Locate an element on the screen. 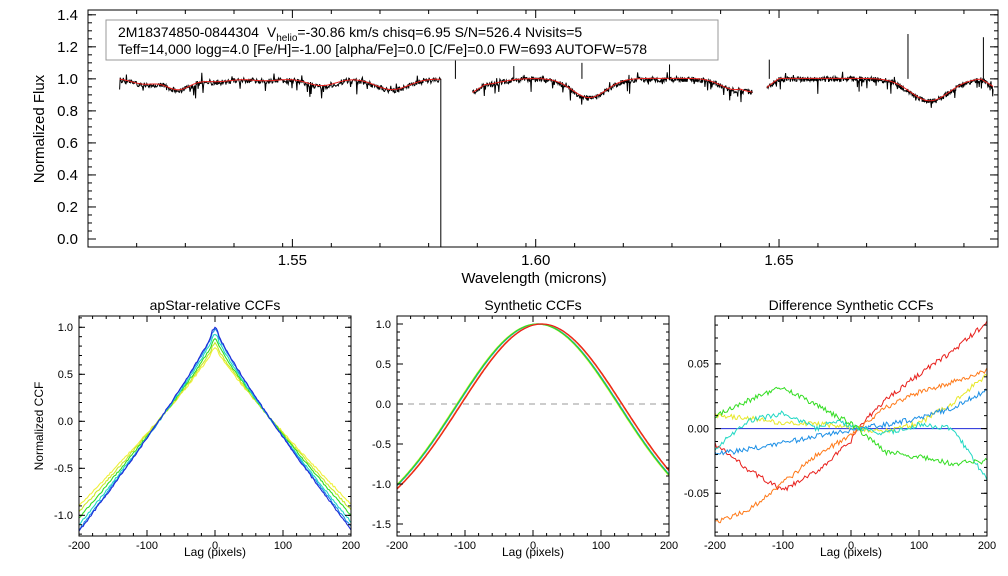 The height and width of the screenshot is (576, 1008). object-name: 2M18374850-0844304 is located at coordinates (188, 32).